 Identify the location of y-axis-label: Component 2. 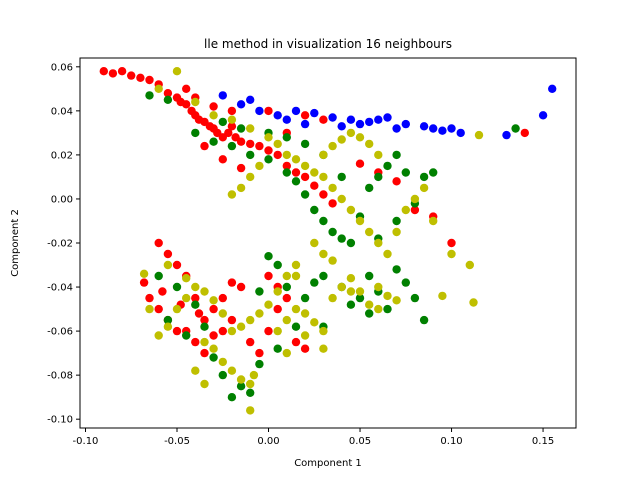
(15, 243).